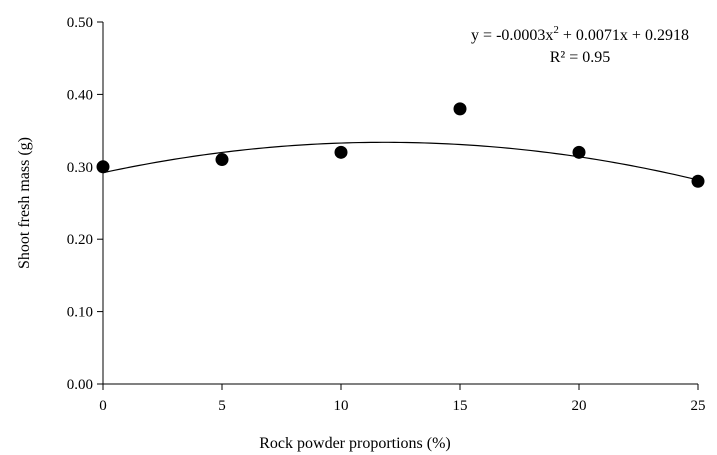 The height and width of the screenshot is (455, 717). I want to click on x-tick-label: 20, so click(579, 406).